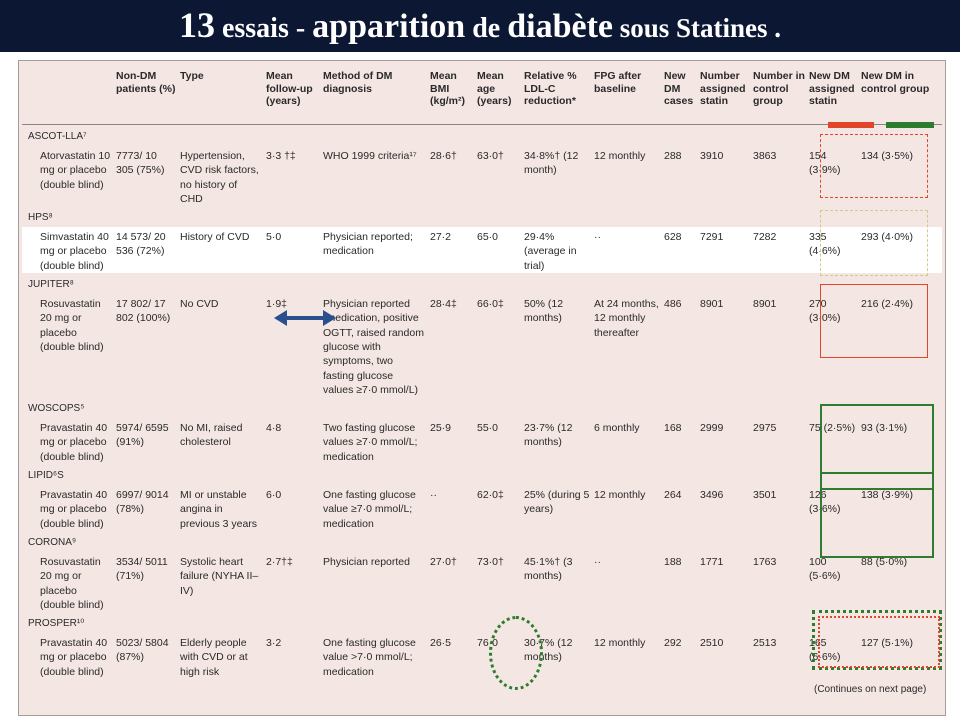 The image size is (960, 720). Describe the element at coordinates (724, 250) in the screenshot. I see `table-cell: 7291` at that location.